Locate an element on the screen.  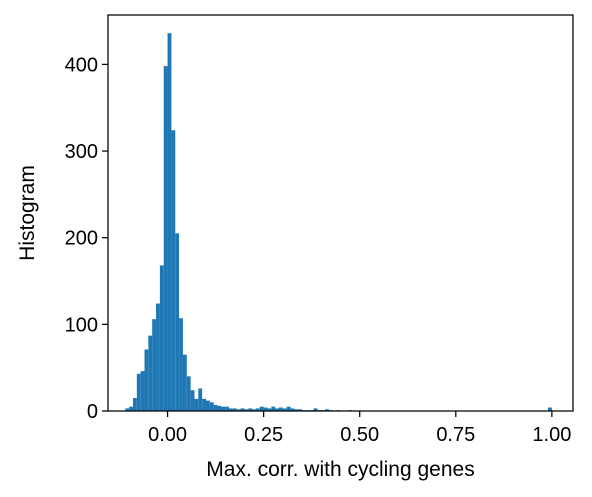
x-axis-ticks: 0.00 0.25 0.50 0.75 1.00 is located at coordinates (359, 428).